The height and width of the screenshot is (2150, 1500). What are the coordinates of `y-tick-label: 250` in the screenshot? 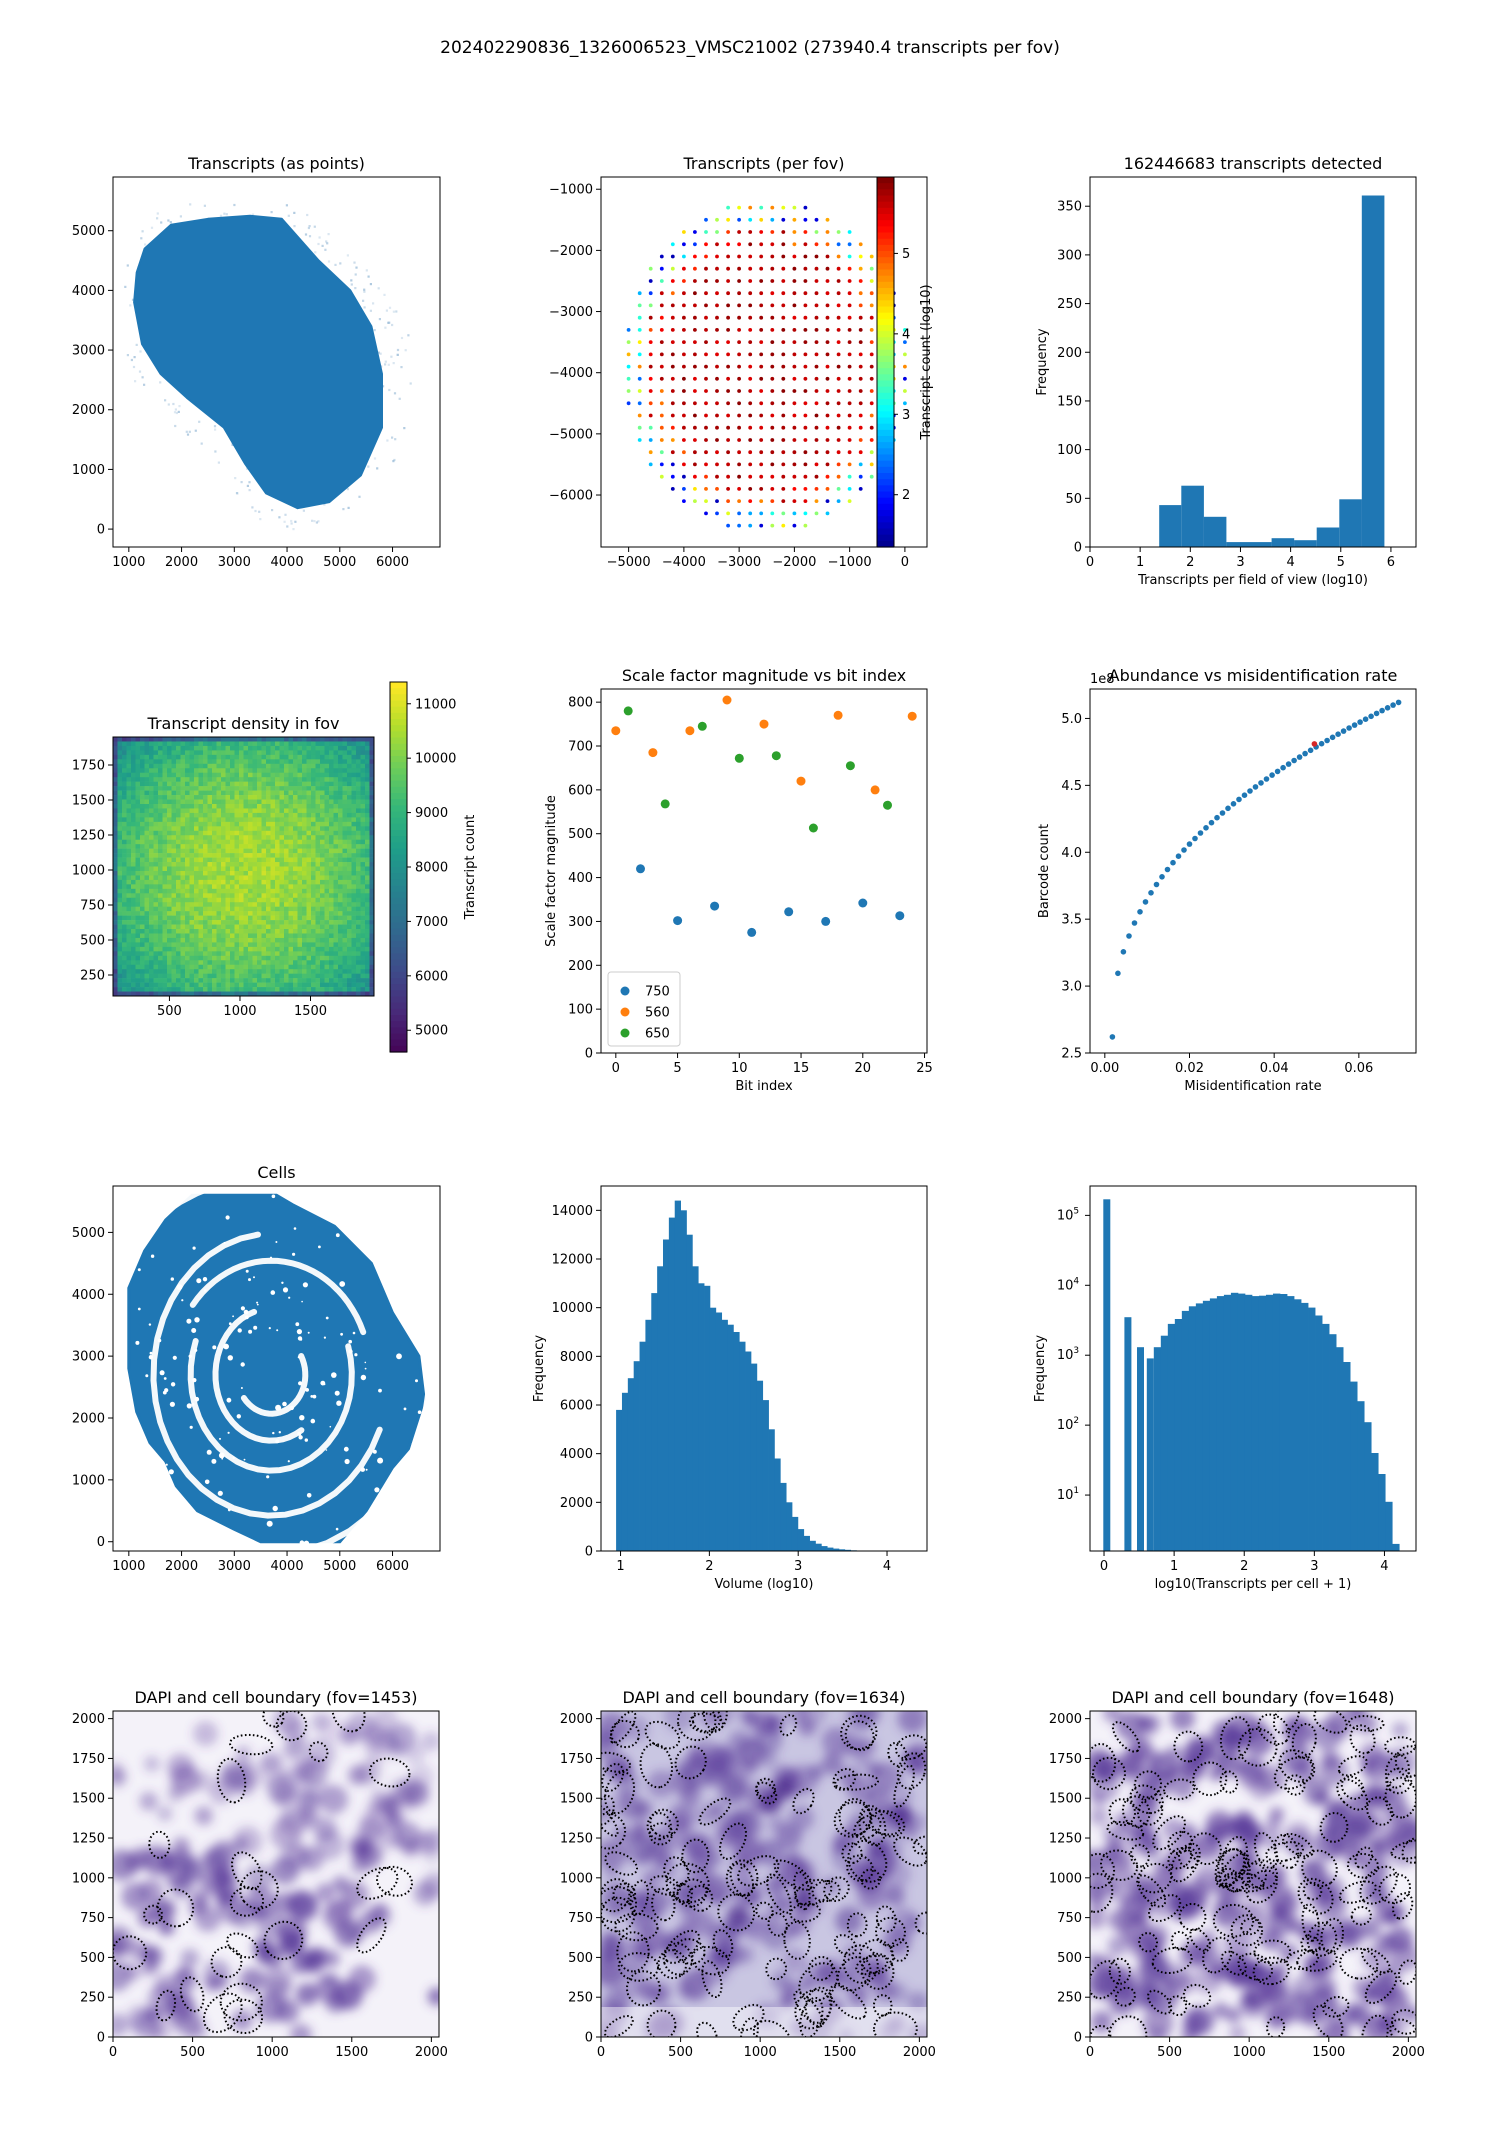 It's located at (92, 976).